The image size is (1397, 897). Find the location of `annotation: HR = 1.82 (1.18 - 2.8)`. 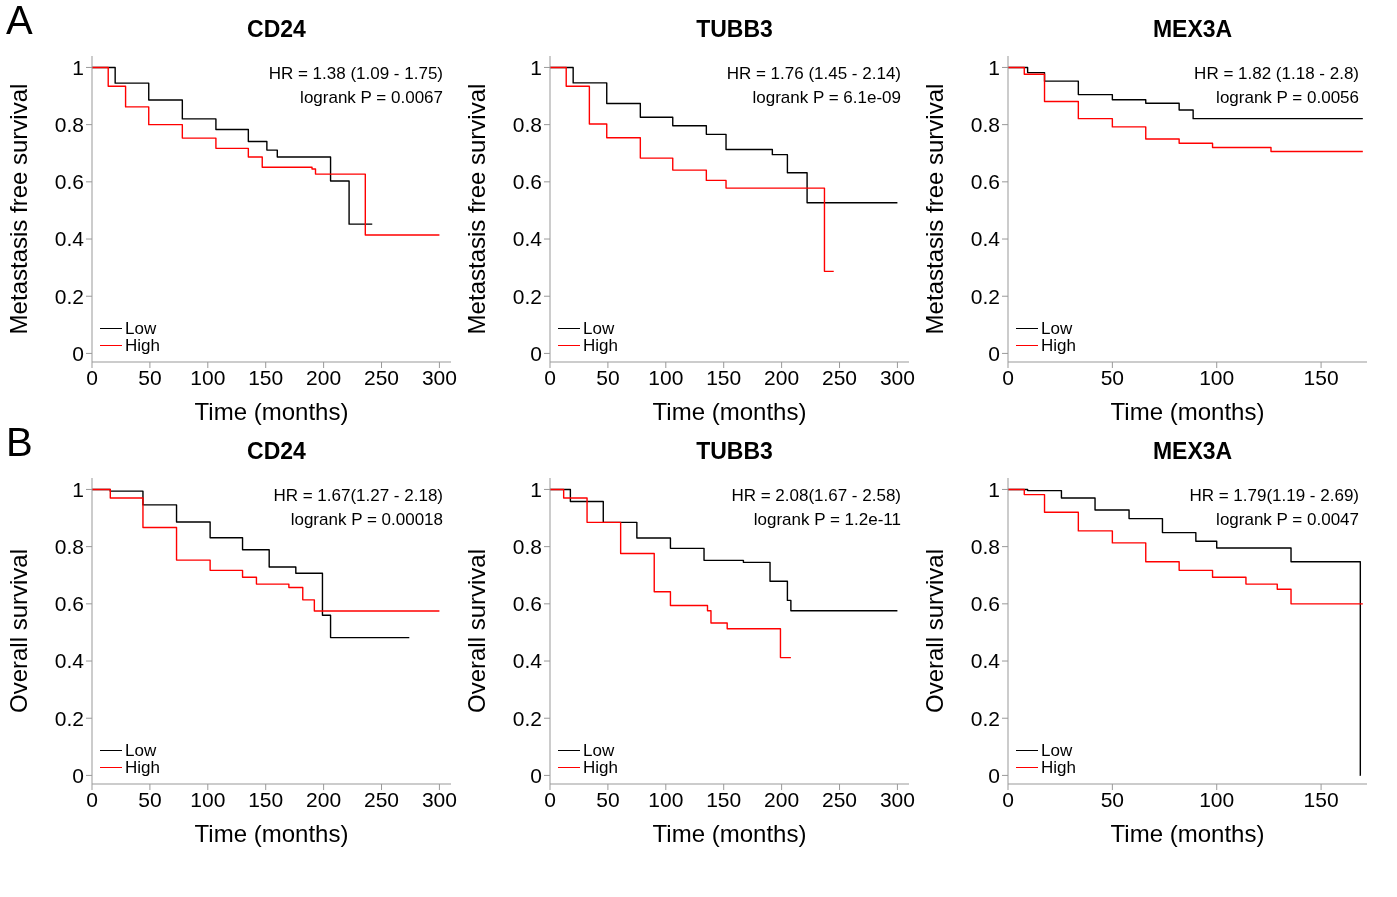

annotation: HR = 1.82 (1.18 - 2.8) is located at coordinates (1276, 74).